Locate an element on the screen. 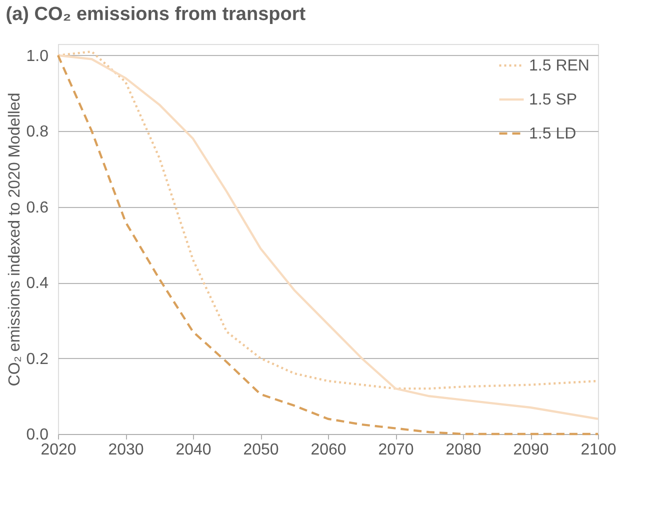 Image resolution: width=672 pixels, height=517 pixels. legend-label: 1.5 REN is located at coordinates (559, 66).